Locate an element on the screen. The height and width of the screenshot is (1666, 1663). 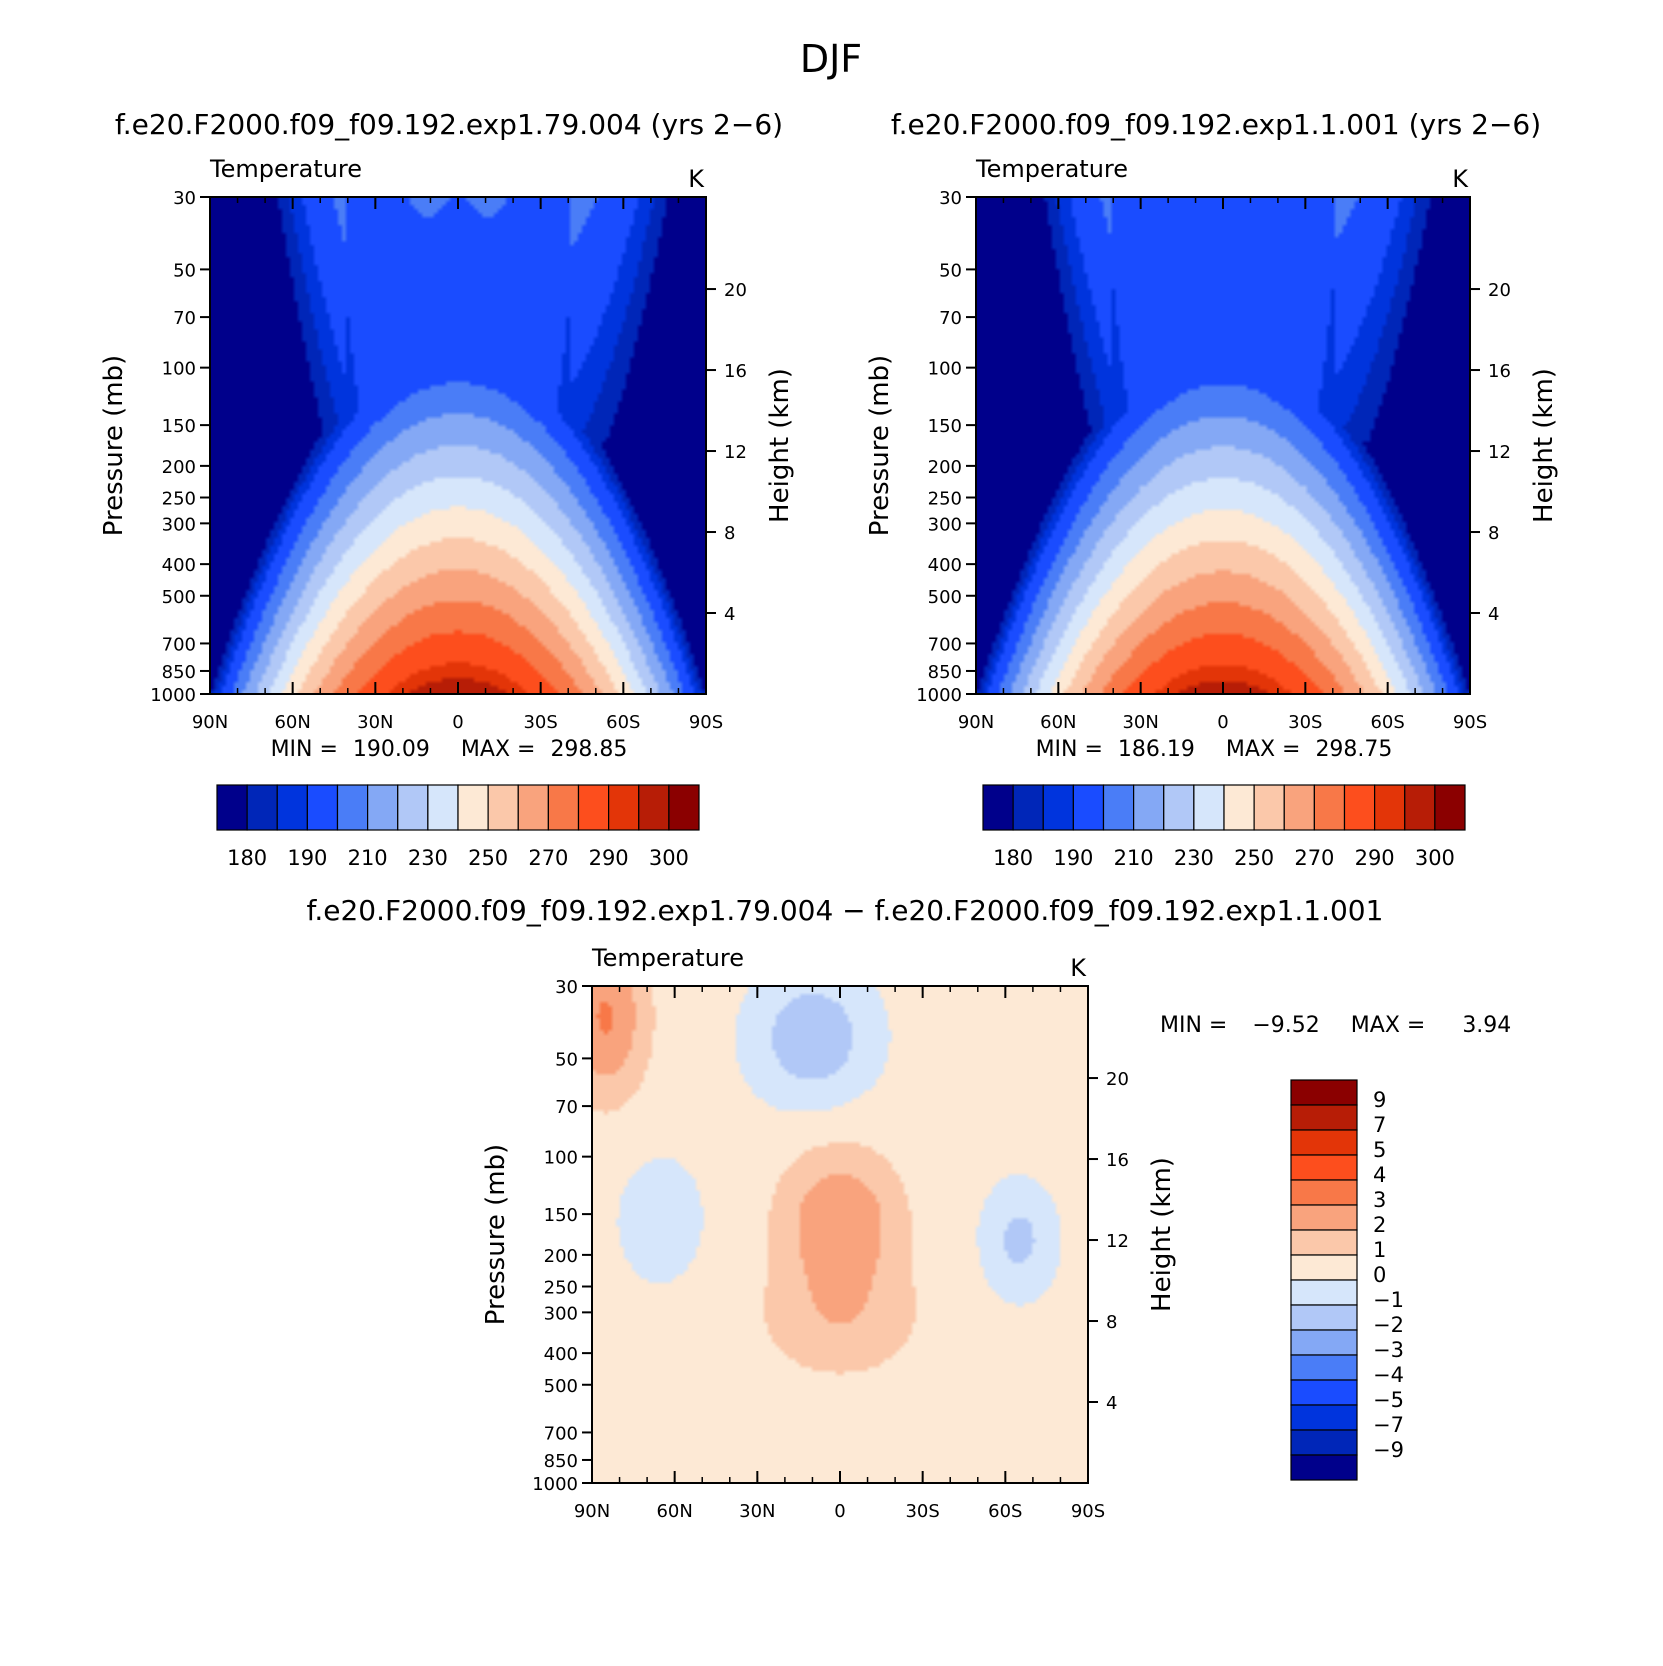
height-tick-label: 8 is located at coordinates (729, 533).